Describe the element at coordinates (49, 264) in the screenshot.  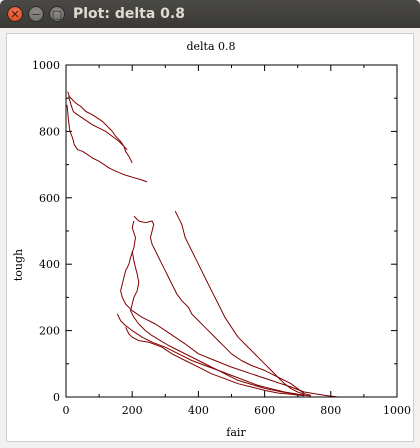
I see `y-tick-label: 400` at that location.